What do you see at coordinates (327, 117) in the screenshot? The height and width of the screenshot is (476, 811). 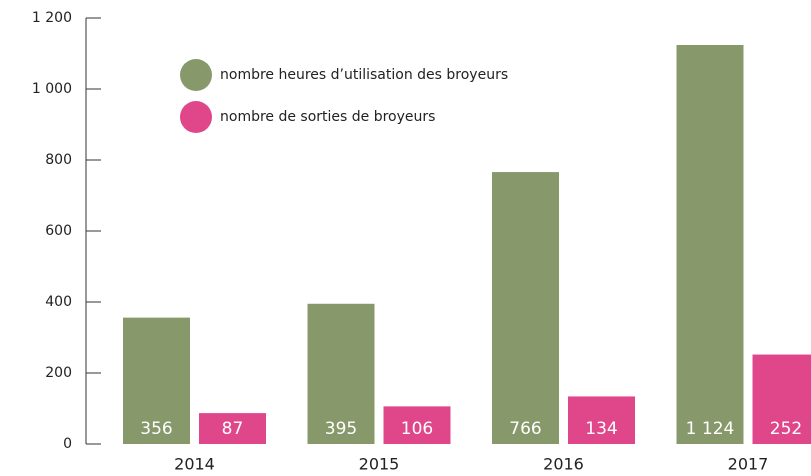 I see `legend-label: nombre de sorties de broyeurs` at bounding box center [327, 117].